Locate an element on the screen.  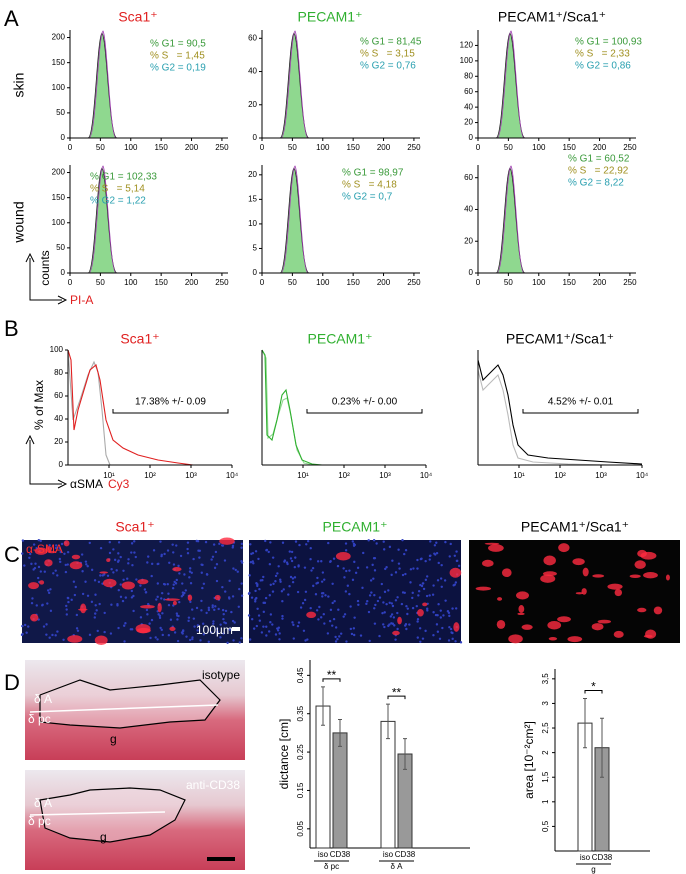
x-tick-label: 10⁴ is located at coordinates (232, 475).